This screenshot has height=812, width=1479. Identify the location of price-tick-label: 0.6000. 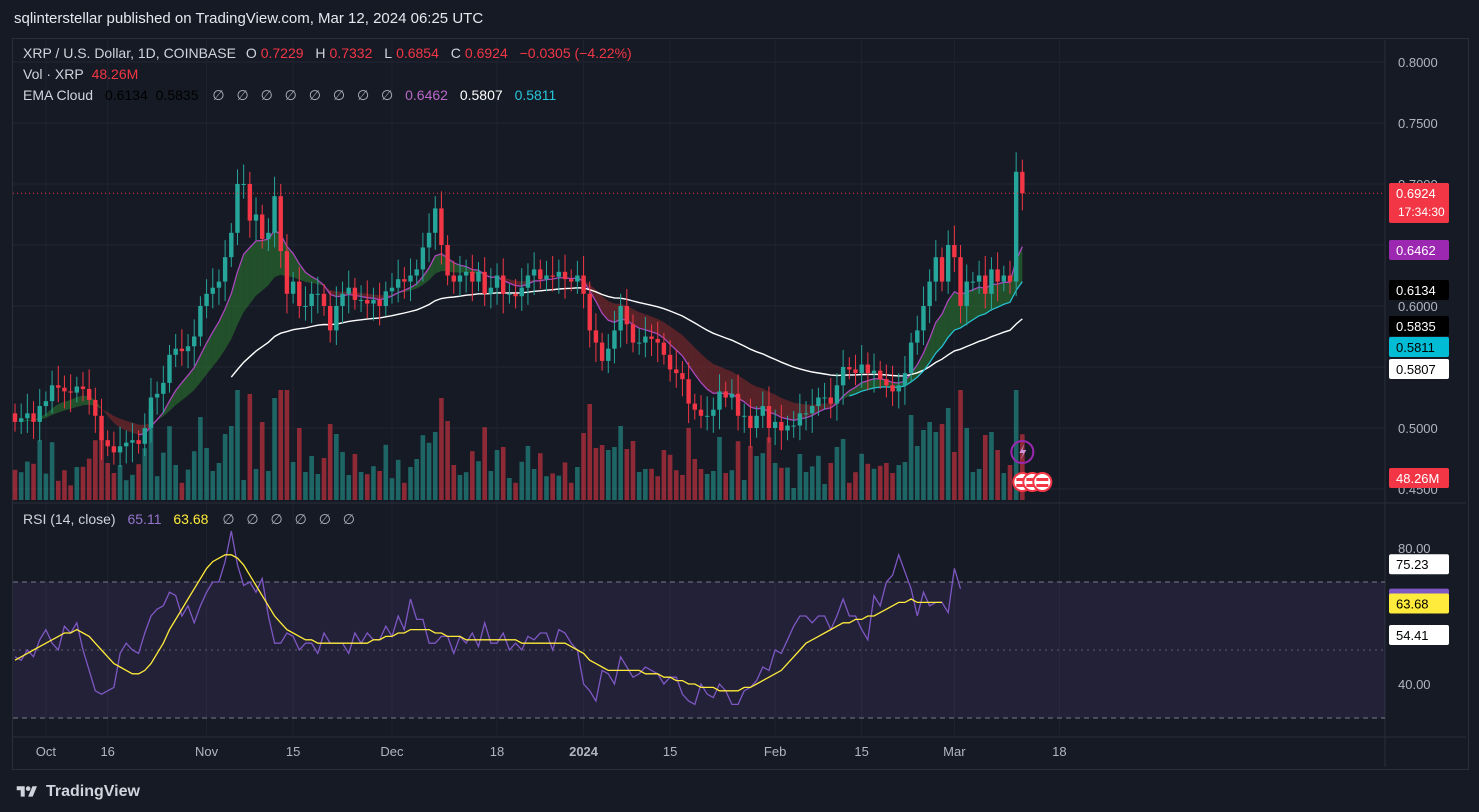
(1418, 306).